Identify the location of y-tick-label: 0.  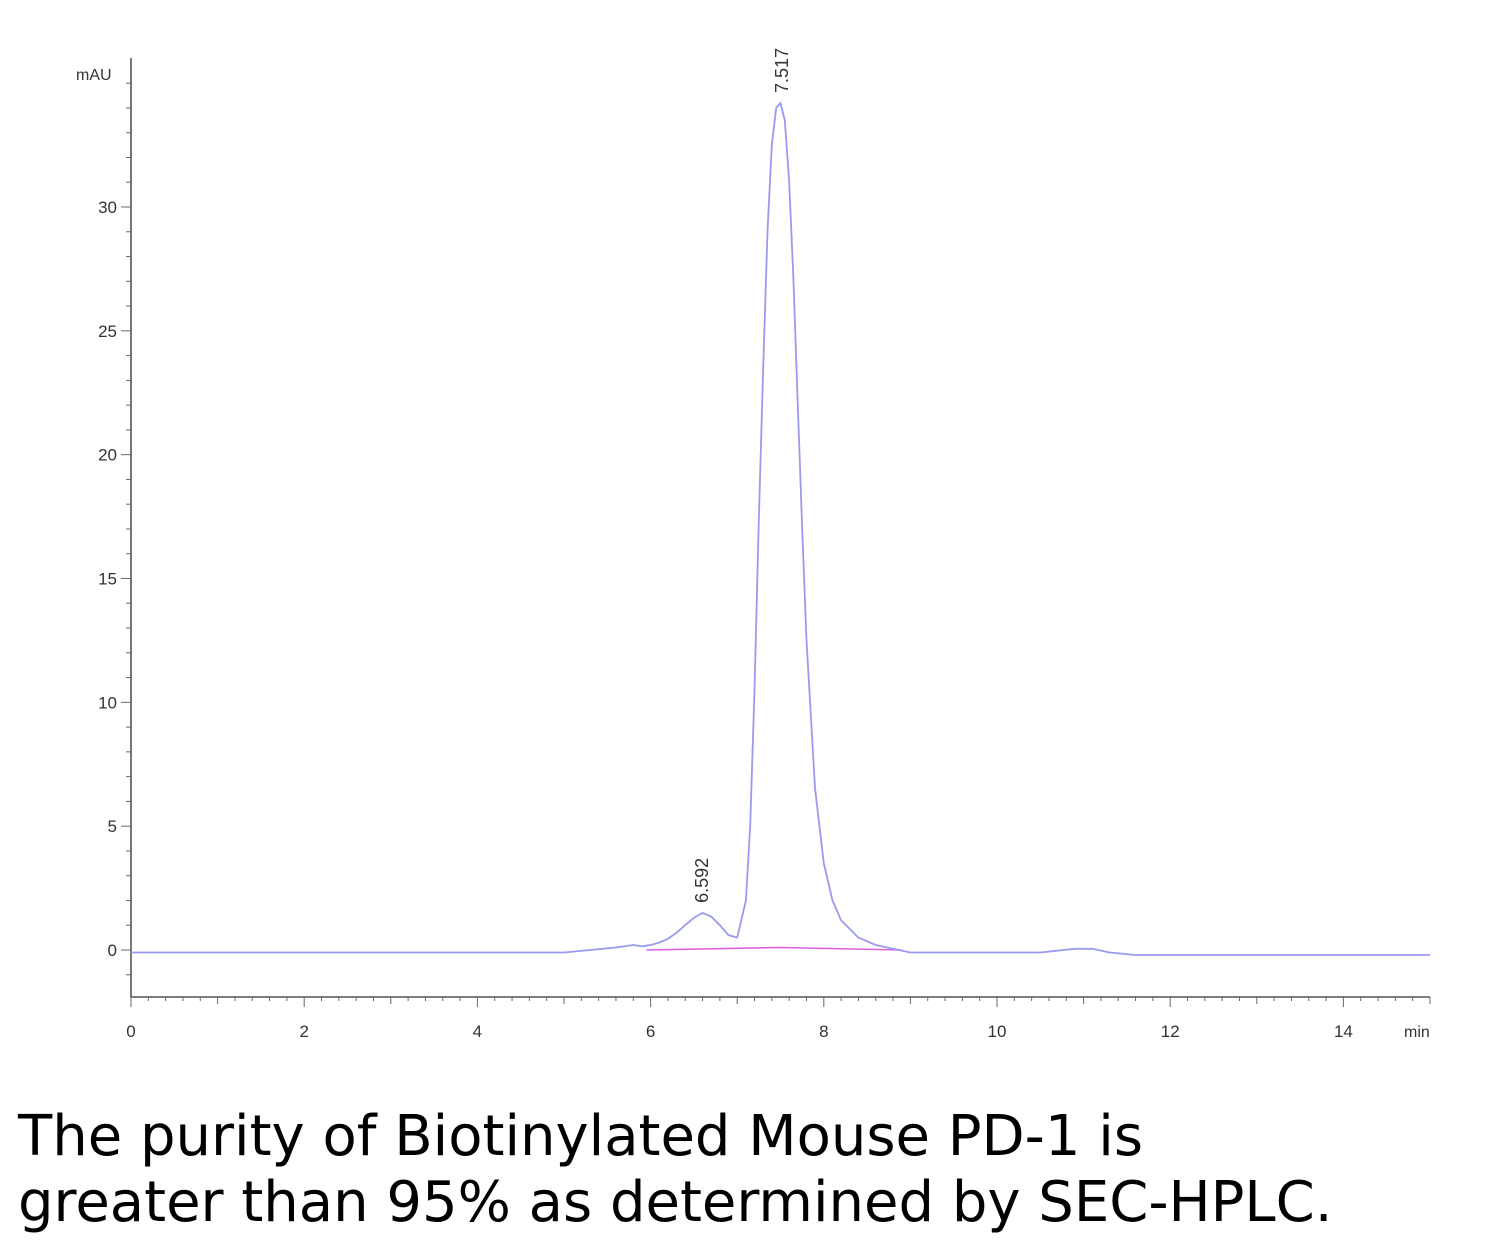
(112, 950).